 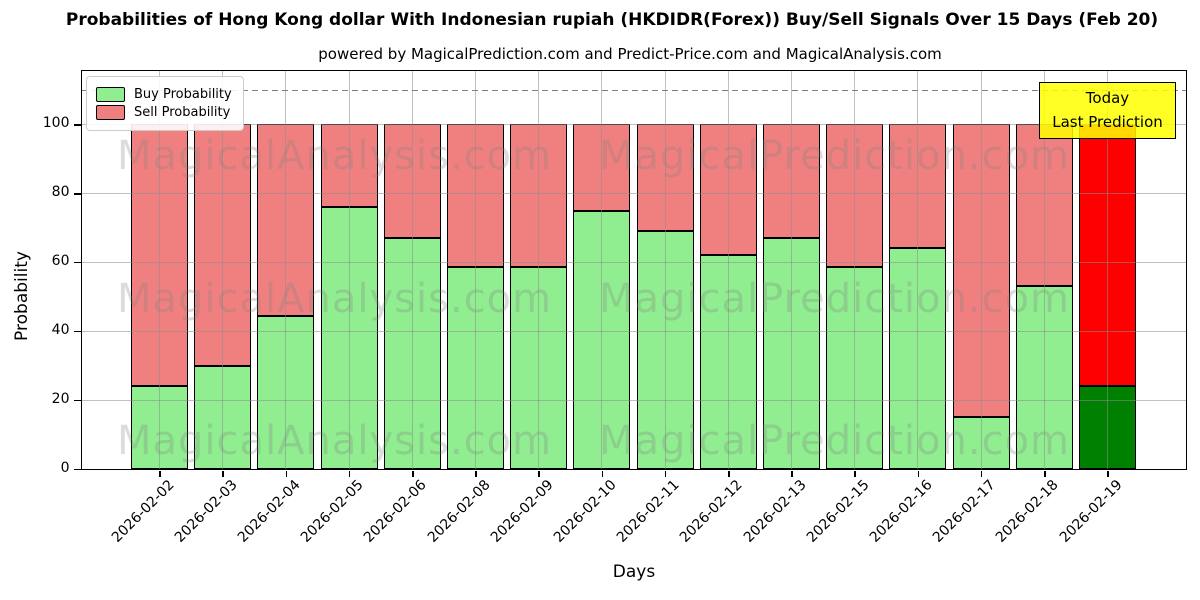 What do you see at coordinates (332, 511) in the screenshot?
I see `x-tick-label: 2026-02-05` at bounding box center [332, 511].